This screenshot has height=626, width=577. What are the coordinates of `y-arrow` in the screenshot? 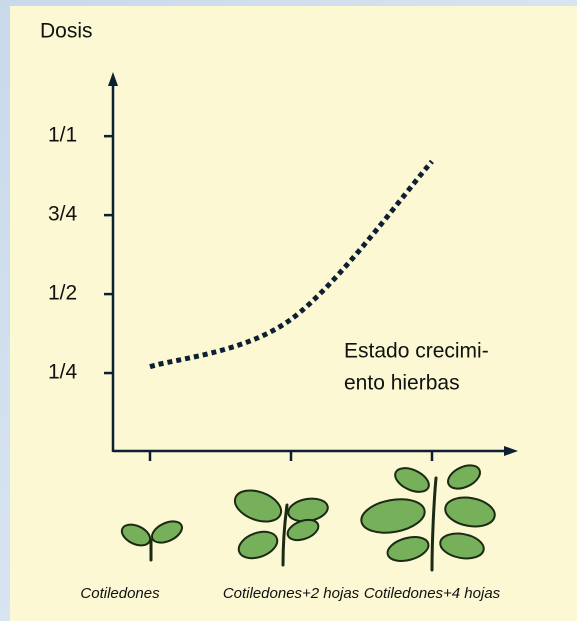 It's located at (113, 79).